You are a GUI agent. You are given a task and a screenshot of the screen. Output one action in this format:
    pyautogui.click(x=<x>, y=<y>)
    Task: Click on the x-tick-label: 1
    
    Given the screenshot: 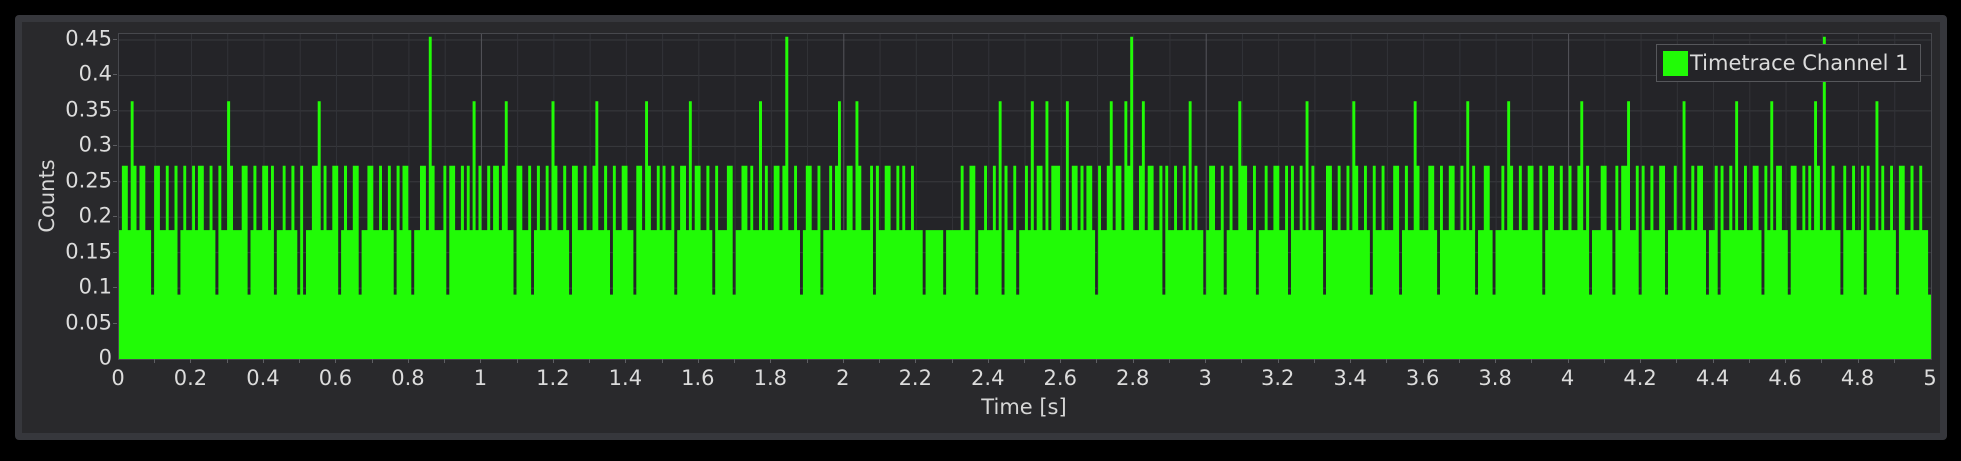 What is the action you would take?
    pyautogui.click(x=480, y=378)
    